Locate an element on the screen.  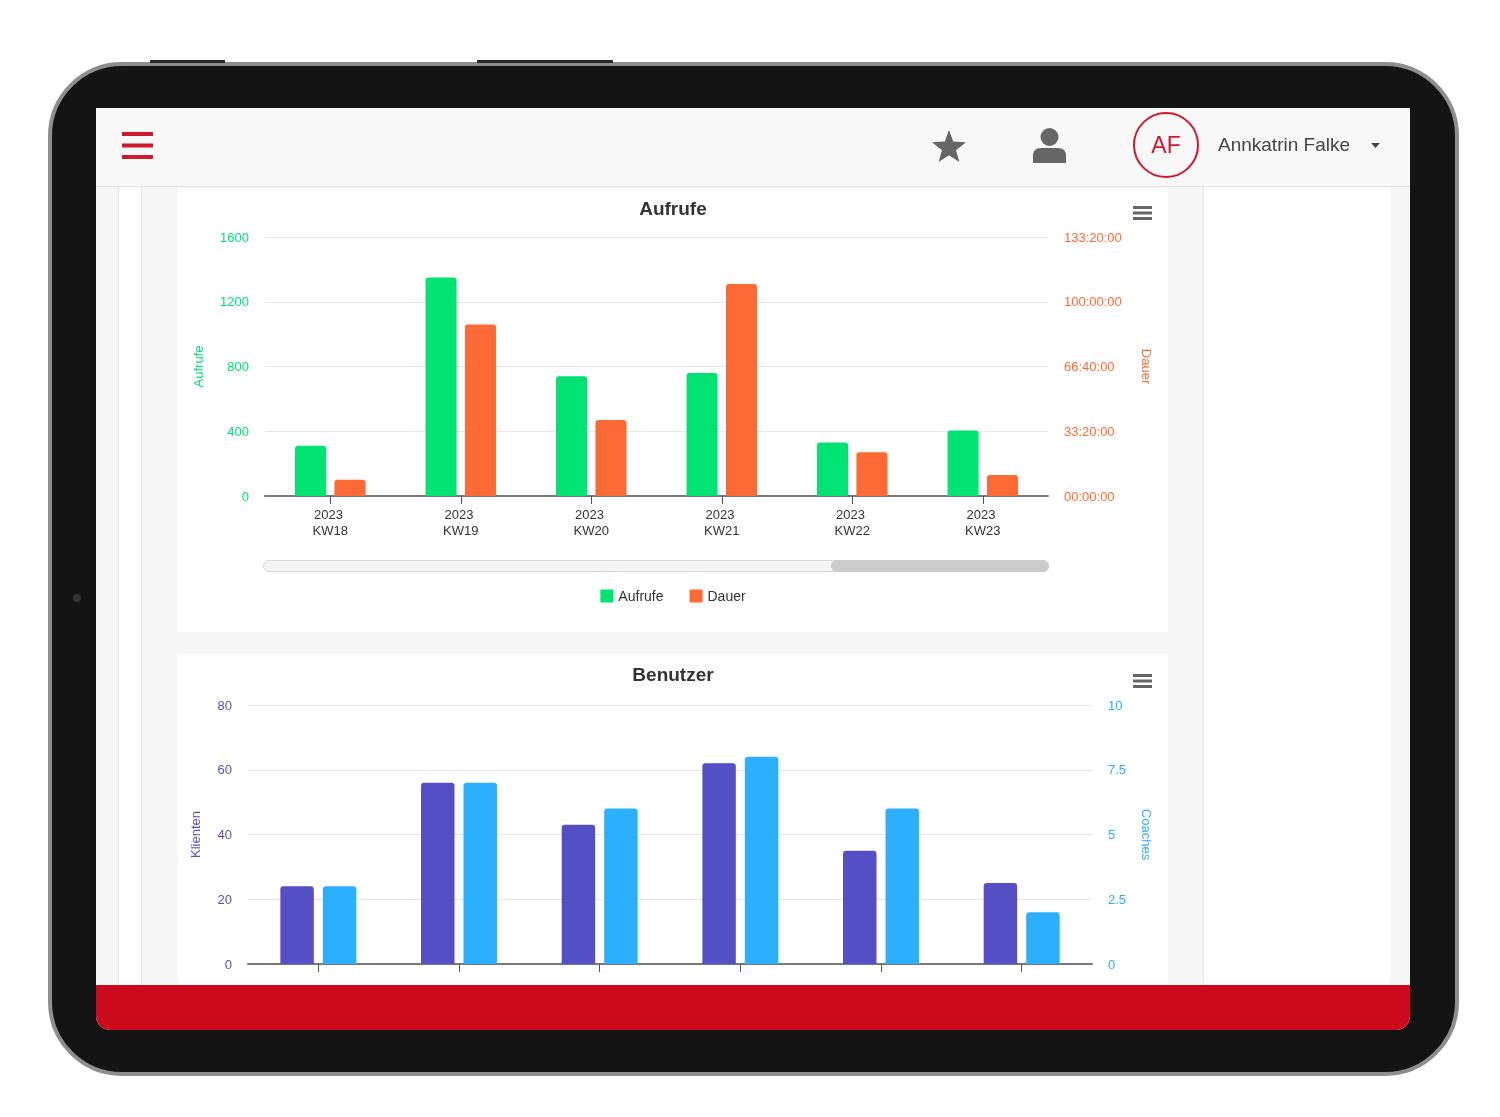
x-tick-label: 2023 KW23 is located at coordinates (983, 522).